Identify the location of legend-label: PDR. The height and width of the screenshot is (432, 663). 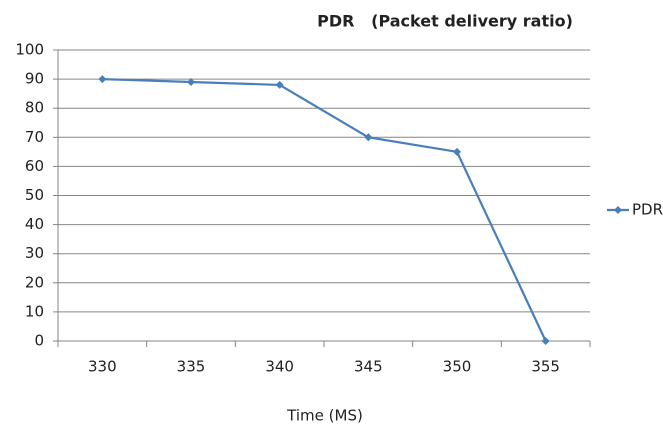
(647, 210).